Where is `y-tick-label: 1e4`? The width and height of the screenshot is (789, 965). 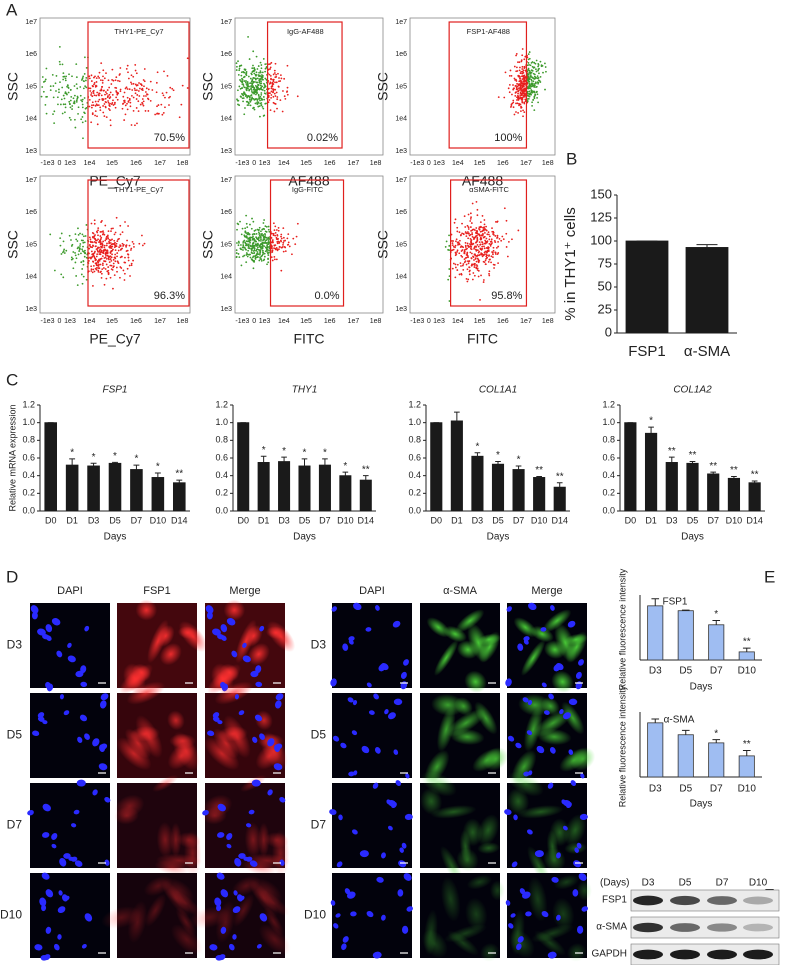 y-tick-label: 1e4 is located at coordinates (31, 277).